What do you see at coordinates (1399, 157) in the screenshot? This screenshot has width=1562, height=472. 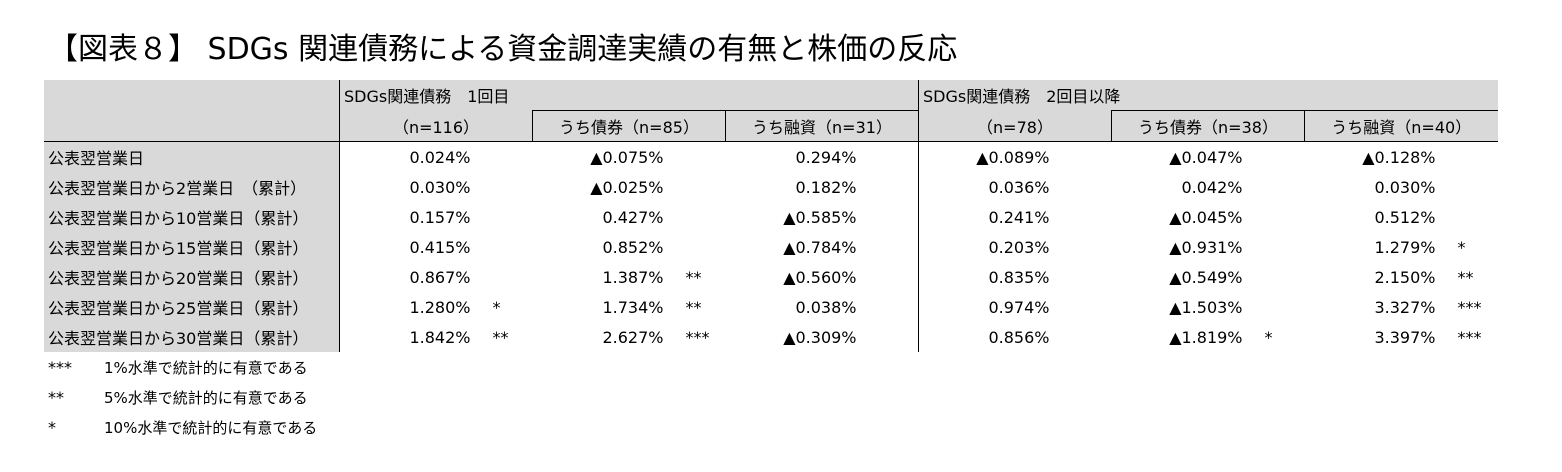 I see `value-cell: ▲0.128%` at bounding box center [1399, 157].